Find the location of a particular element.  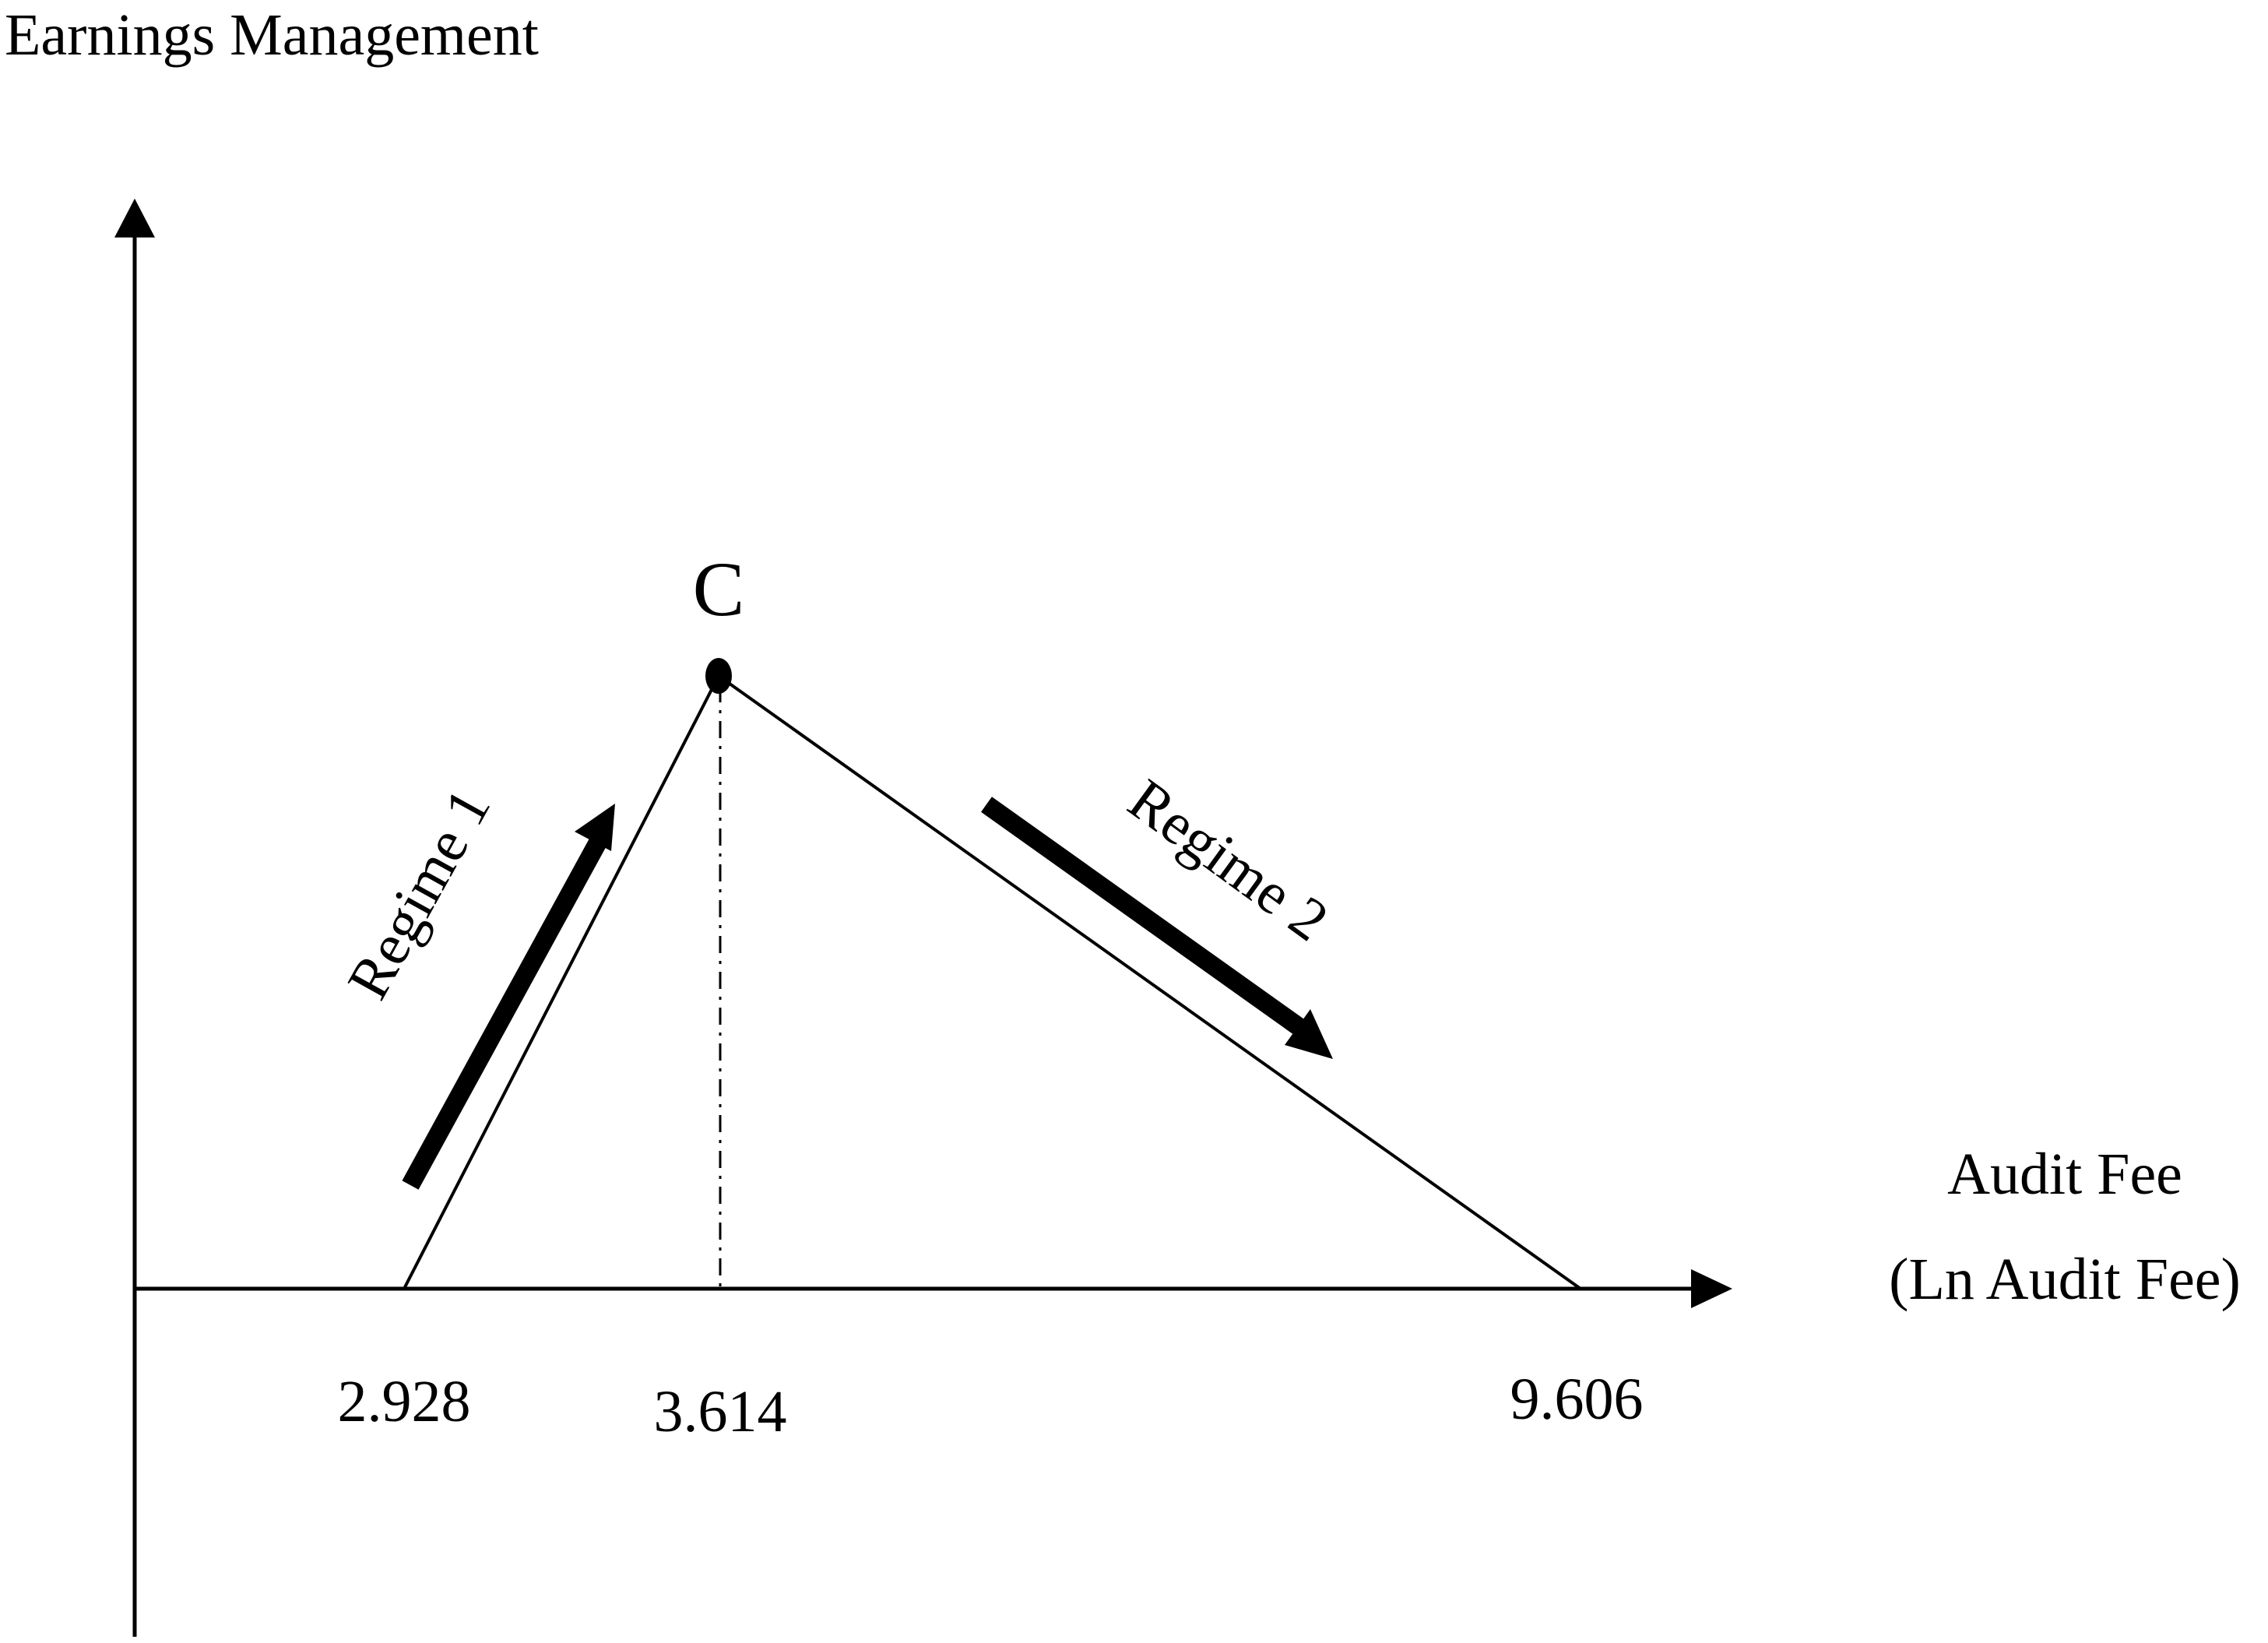

peak-label-c: C is located at coordinates (719, 589).